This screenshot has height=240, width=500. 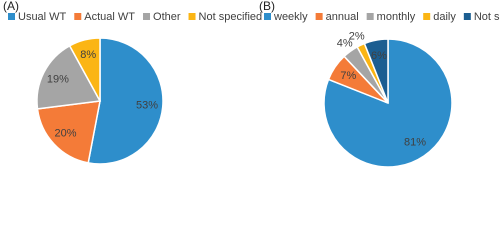 I want to click on legend-label: annual, so click(x=342, y=17).